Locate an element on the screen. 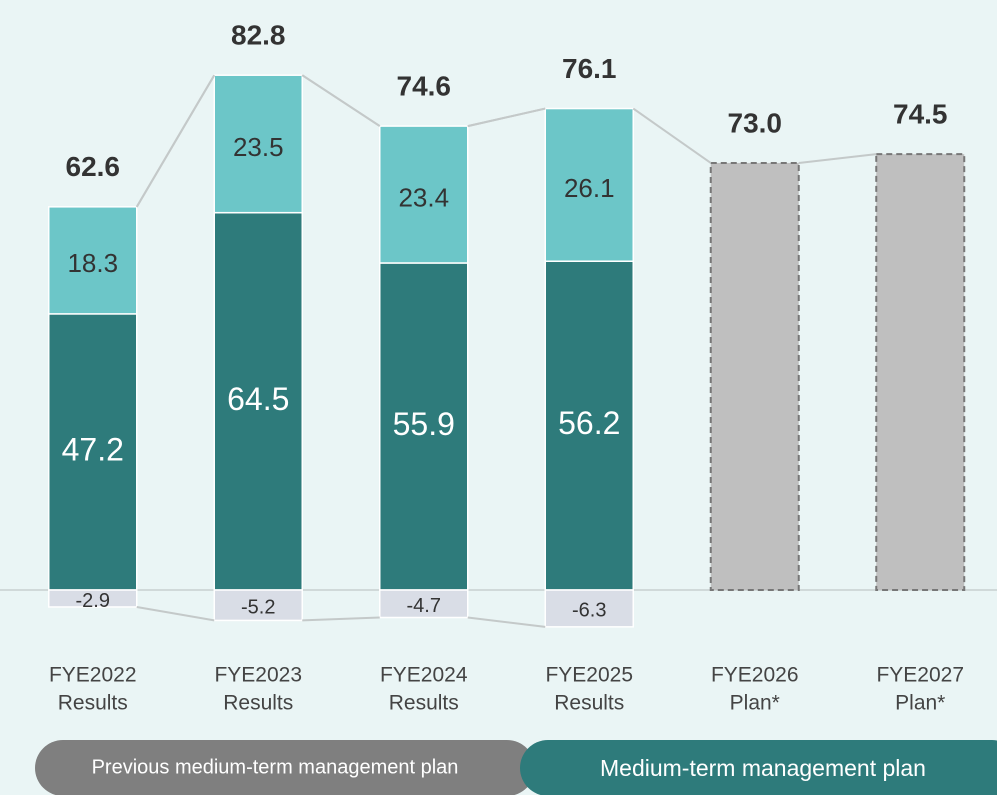 Image resolution: width=997 pixels, height=795 pixels. data-label: -2.9 is located at coordinates (93, 601).